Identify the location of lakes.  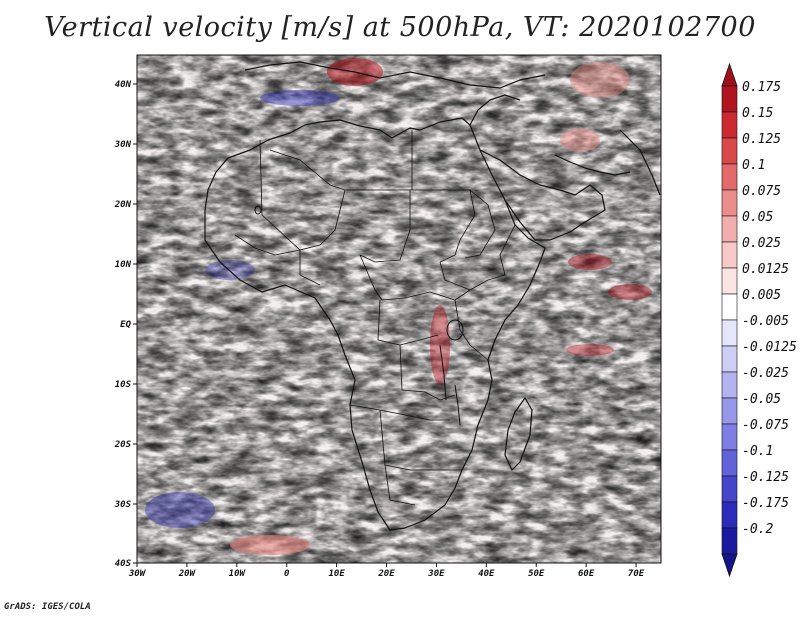
(359, 315).